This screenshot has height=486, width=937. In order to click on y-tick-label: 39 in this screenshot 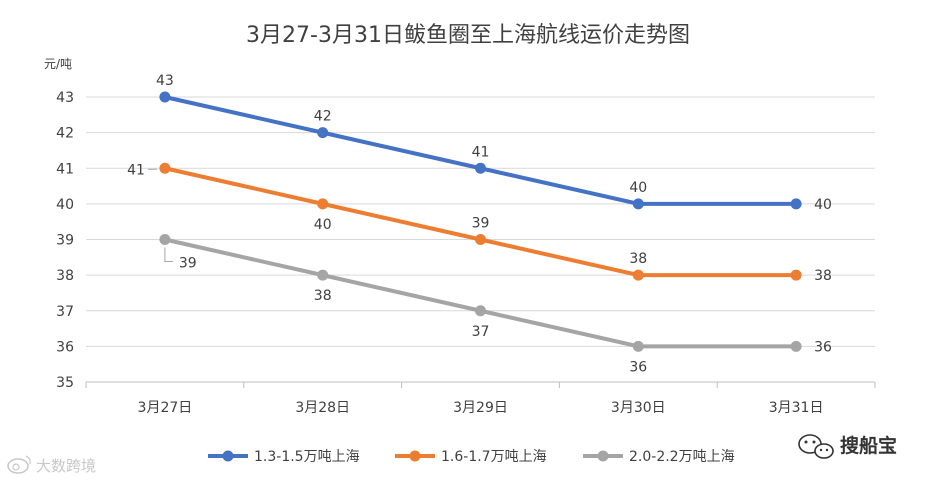, I will do `click(65, 241)`.